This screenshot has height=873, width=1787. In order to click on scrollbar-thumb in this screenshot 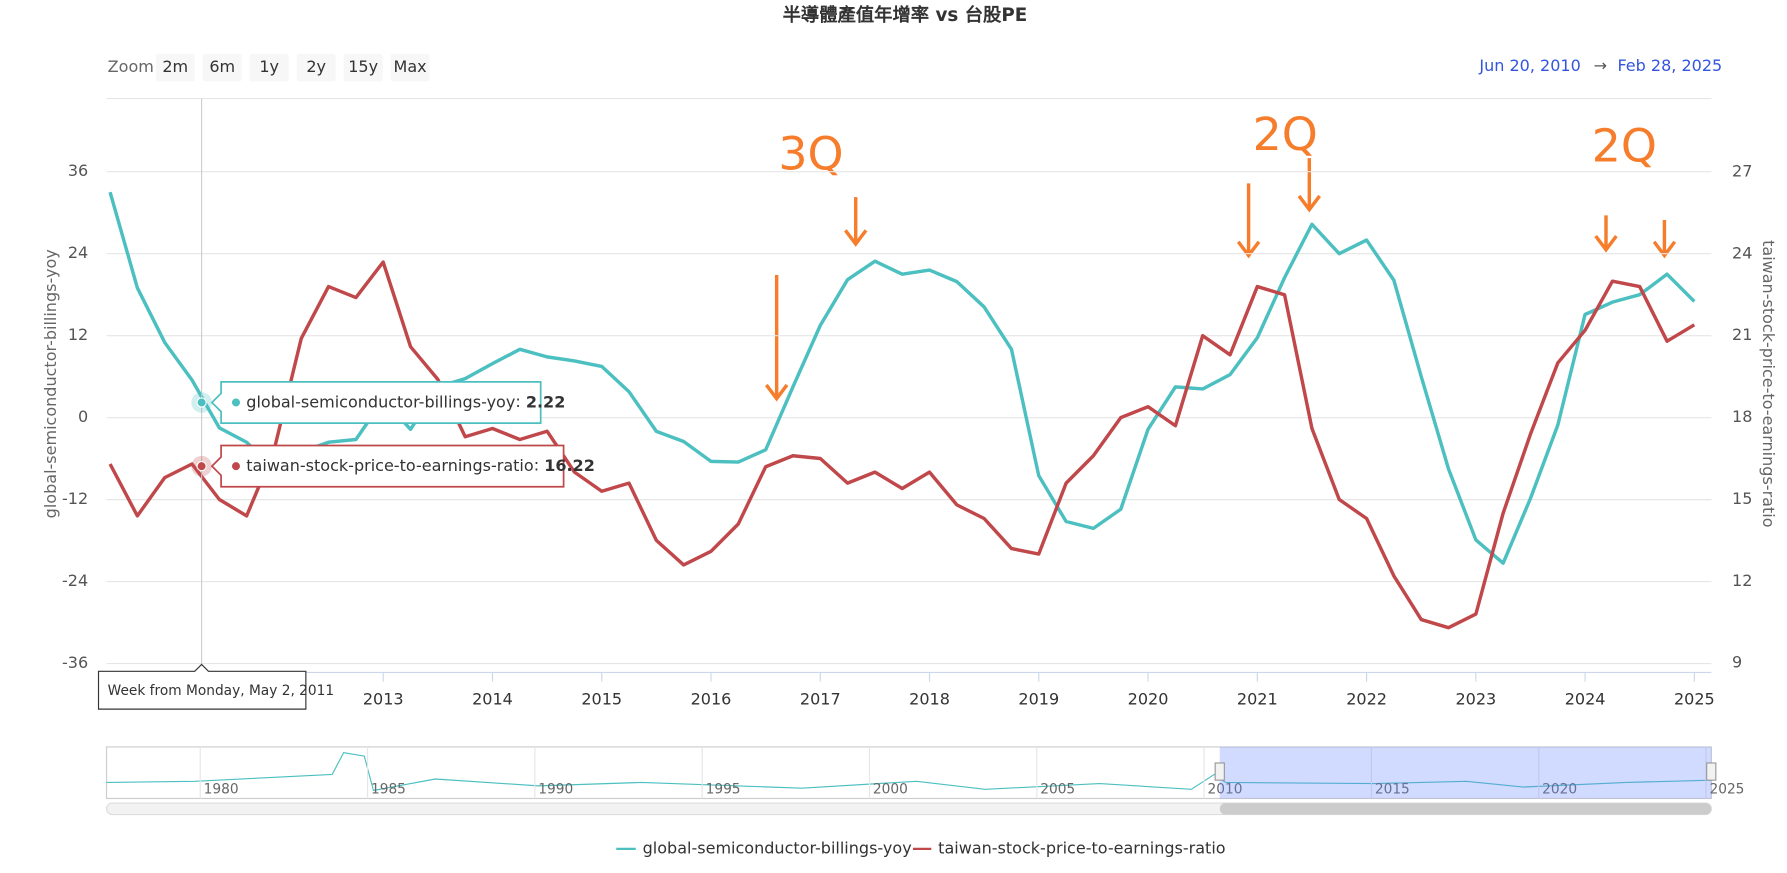, I will do `click(1465, 809)`.